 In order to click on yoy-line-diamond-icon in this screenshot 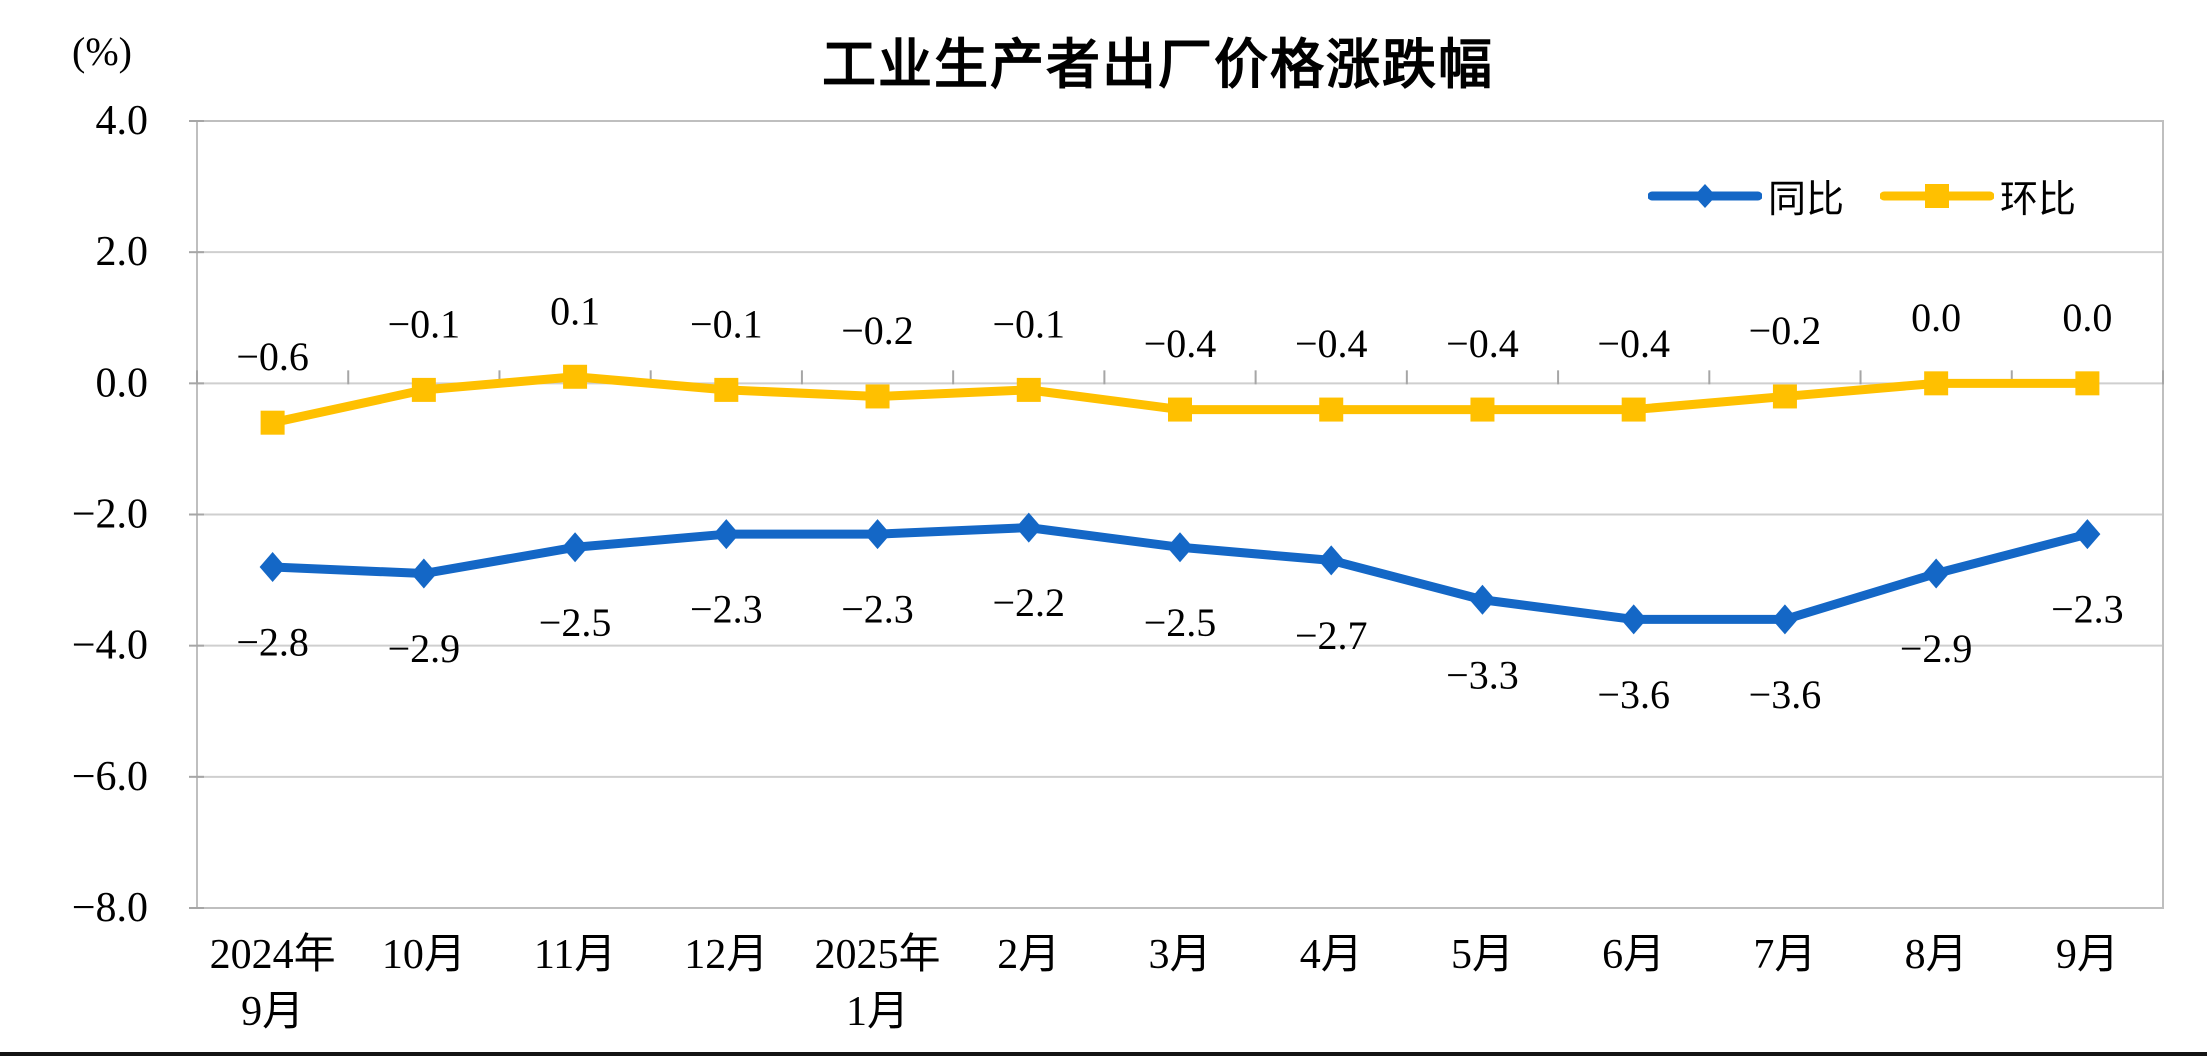, I will do `click(1705, 196)`.